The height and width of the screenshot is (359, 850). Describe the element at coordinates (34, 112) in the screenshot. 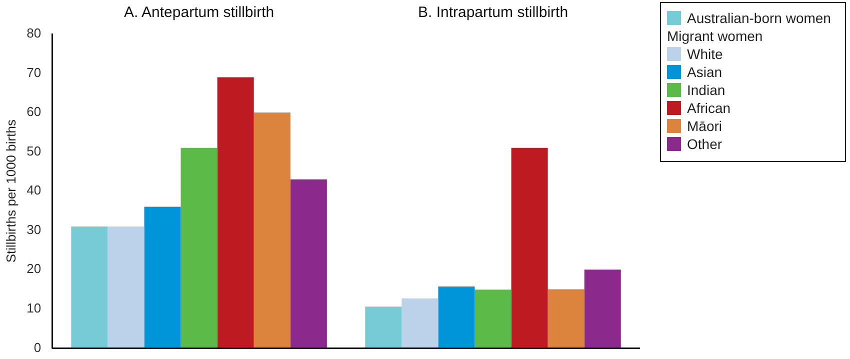

I see `y-tick-label: 60` at that location.